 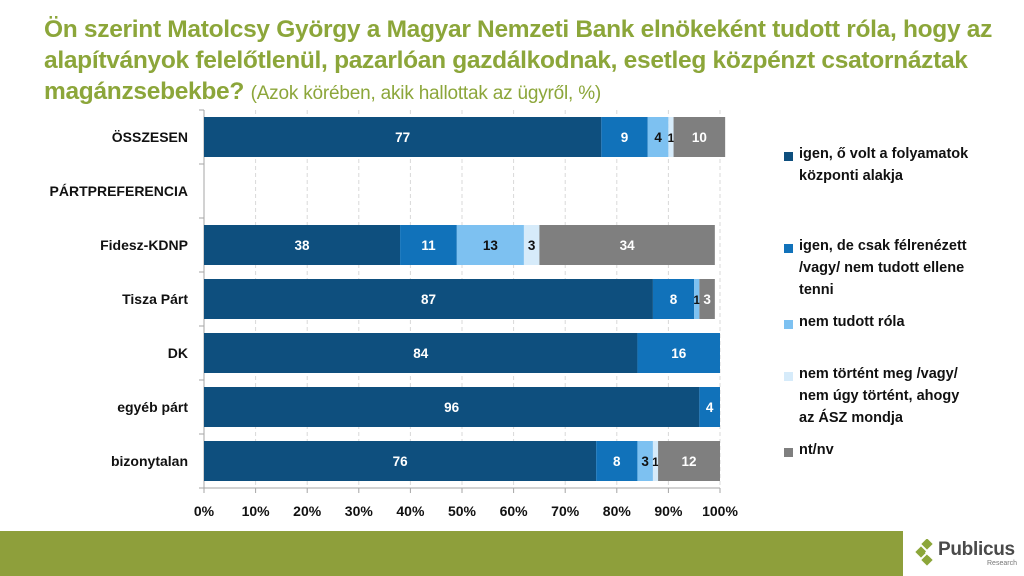 What do you see at coordinates (144, 245) in the screenshot?
I see `category-label: Fidesz-KDNP` at bounding box center [144, 245].